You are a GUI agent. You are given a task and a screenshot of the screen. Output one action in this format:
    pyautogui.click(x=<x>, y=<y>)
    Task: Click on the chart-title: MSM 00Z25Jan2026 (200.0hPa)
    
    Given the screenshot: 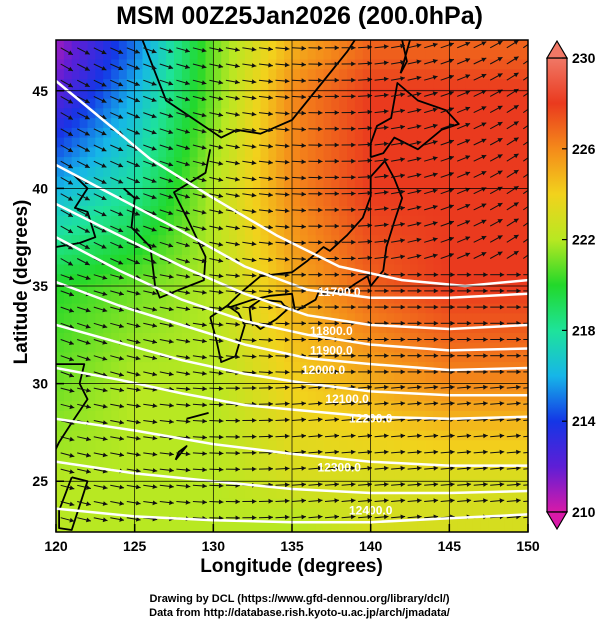 What is the action you would take?
    pyautogui.click(x=299, y=16)
    